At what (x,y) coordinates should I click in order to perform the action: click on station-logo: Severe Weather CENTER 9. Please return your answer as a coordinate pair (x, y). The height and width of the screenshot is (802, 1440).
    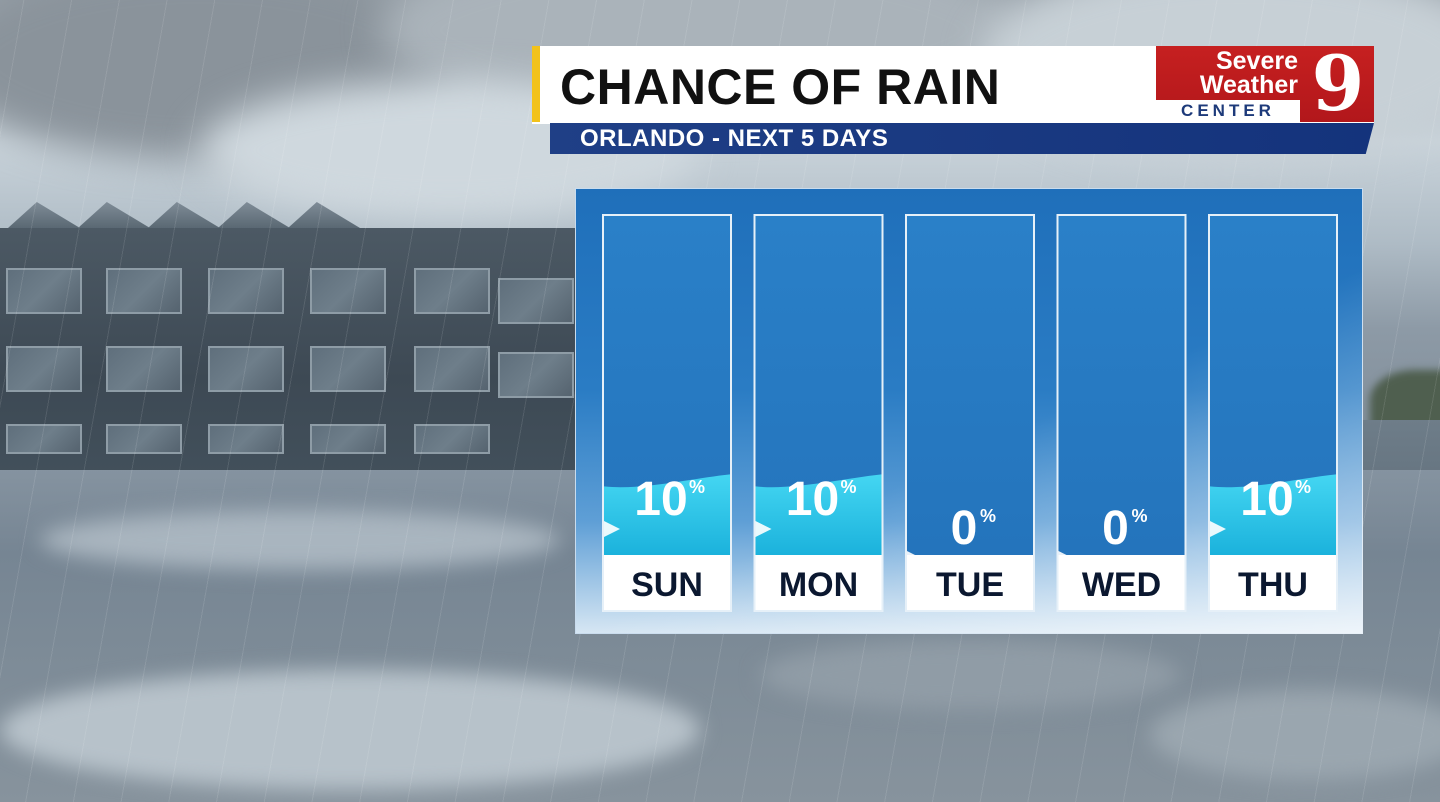
    Looking at the image, I should click on (1265, 84).